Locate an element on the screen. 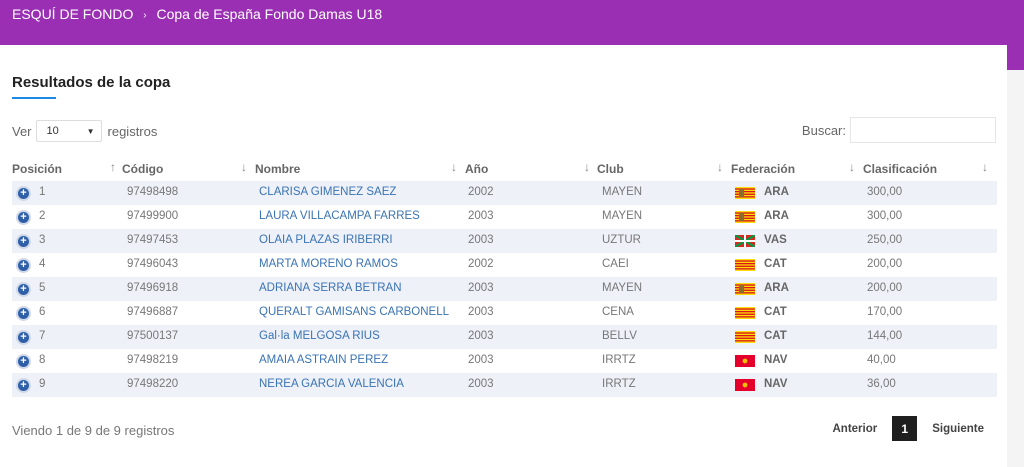  cell-club: UZTUR is located at coordinates (621, 240).